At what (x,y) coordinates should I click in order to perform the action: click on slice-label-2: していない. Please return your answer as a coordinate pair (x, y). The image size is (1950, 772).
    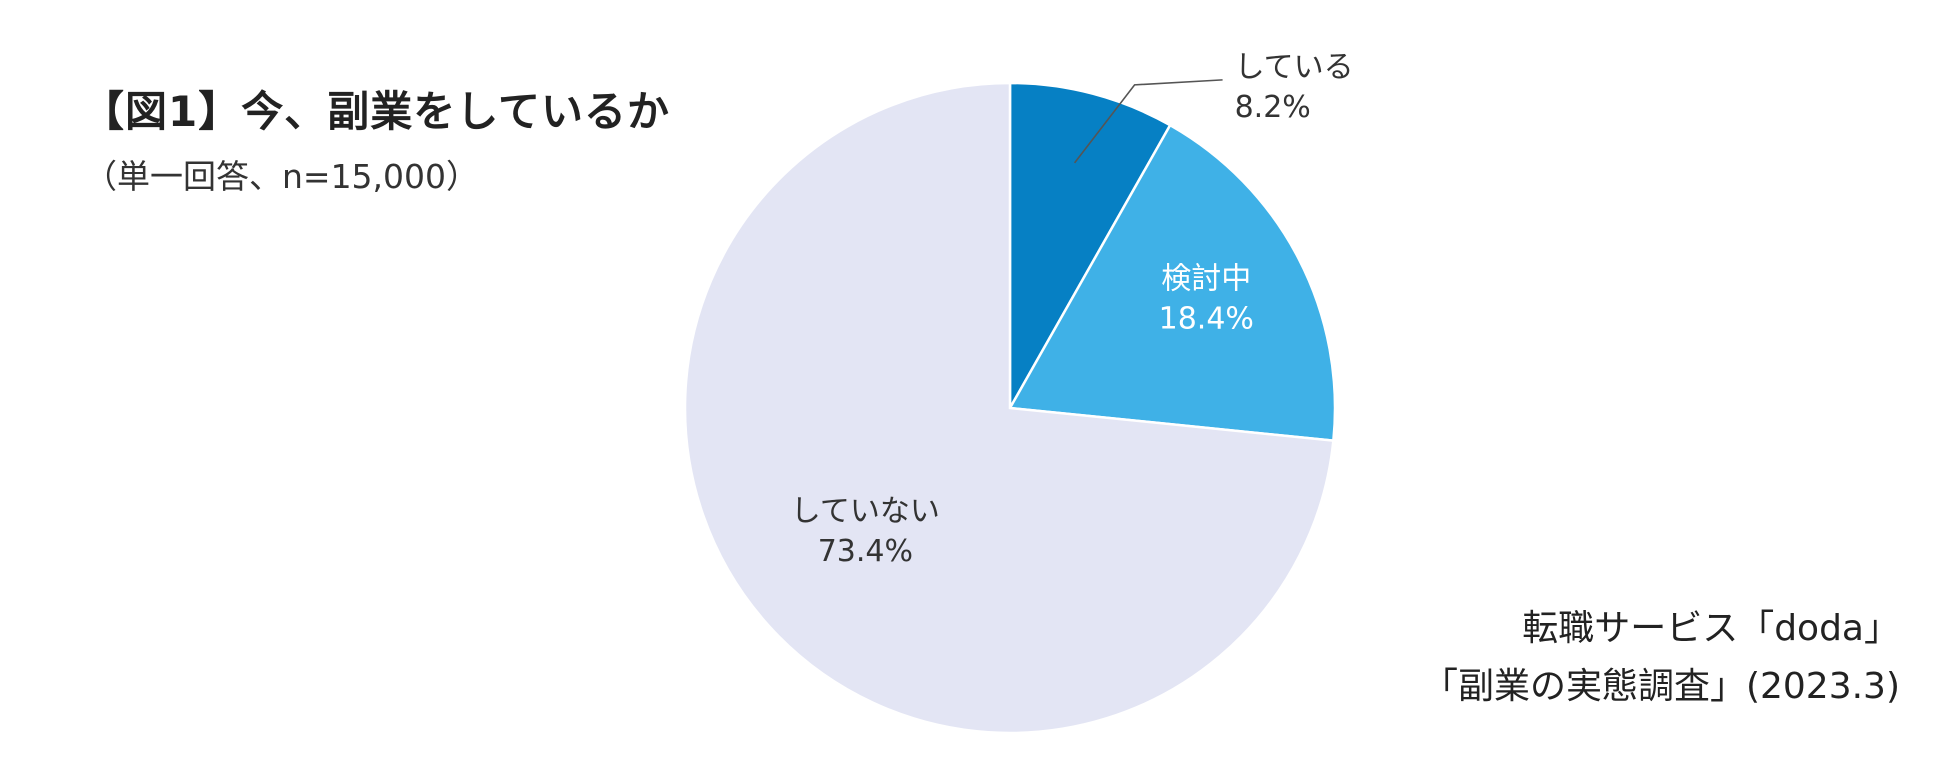
    Looking at the image, I should click on (865, 511).